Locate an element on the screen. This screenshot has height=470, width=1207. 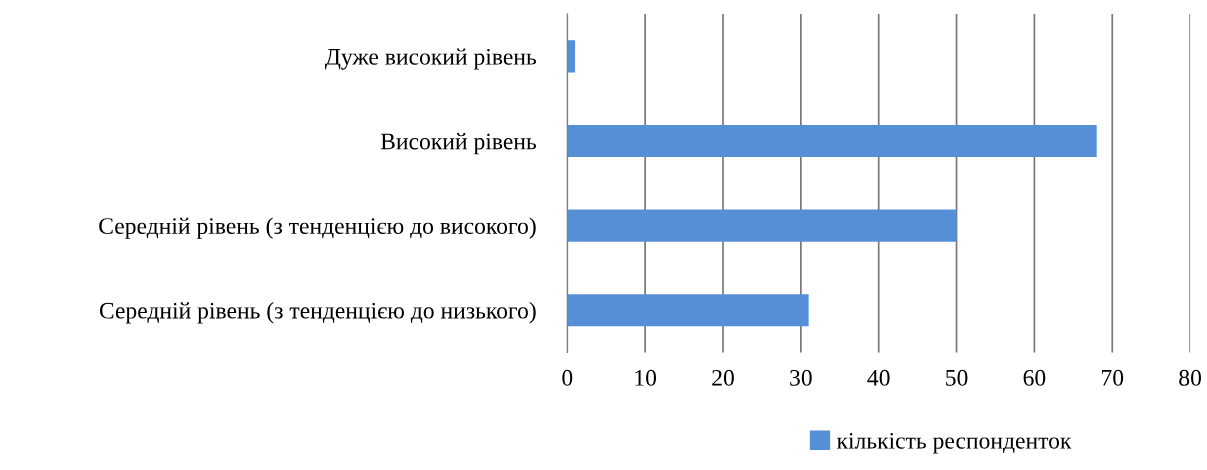
x-tick-label: 10 is located at coordinates (646, 377).